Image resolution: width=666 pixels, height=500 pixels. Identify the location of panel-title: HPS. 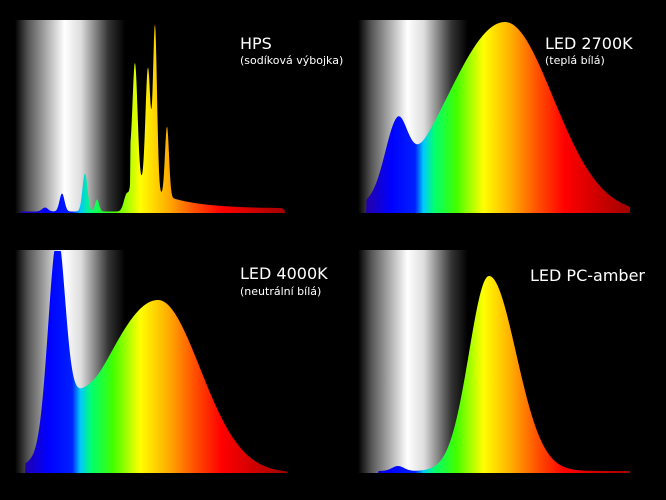
(256, 43).